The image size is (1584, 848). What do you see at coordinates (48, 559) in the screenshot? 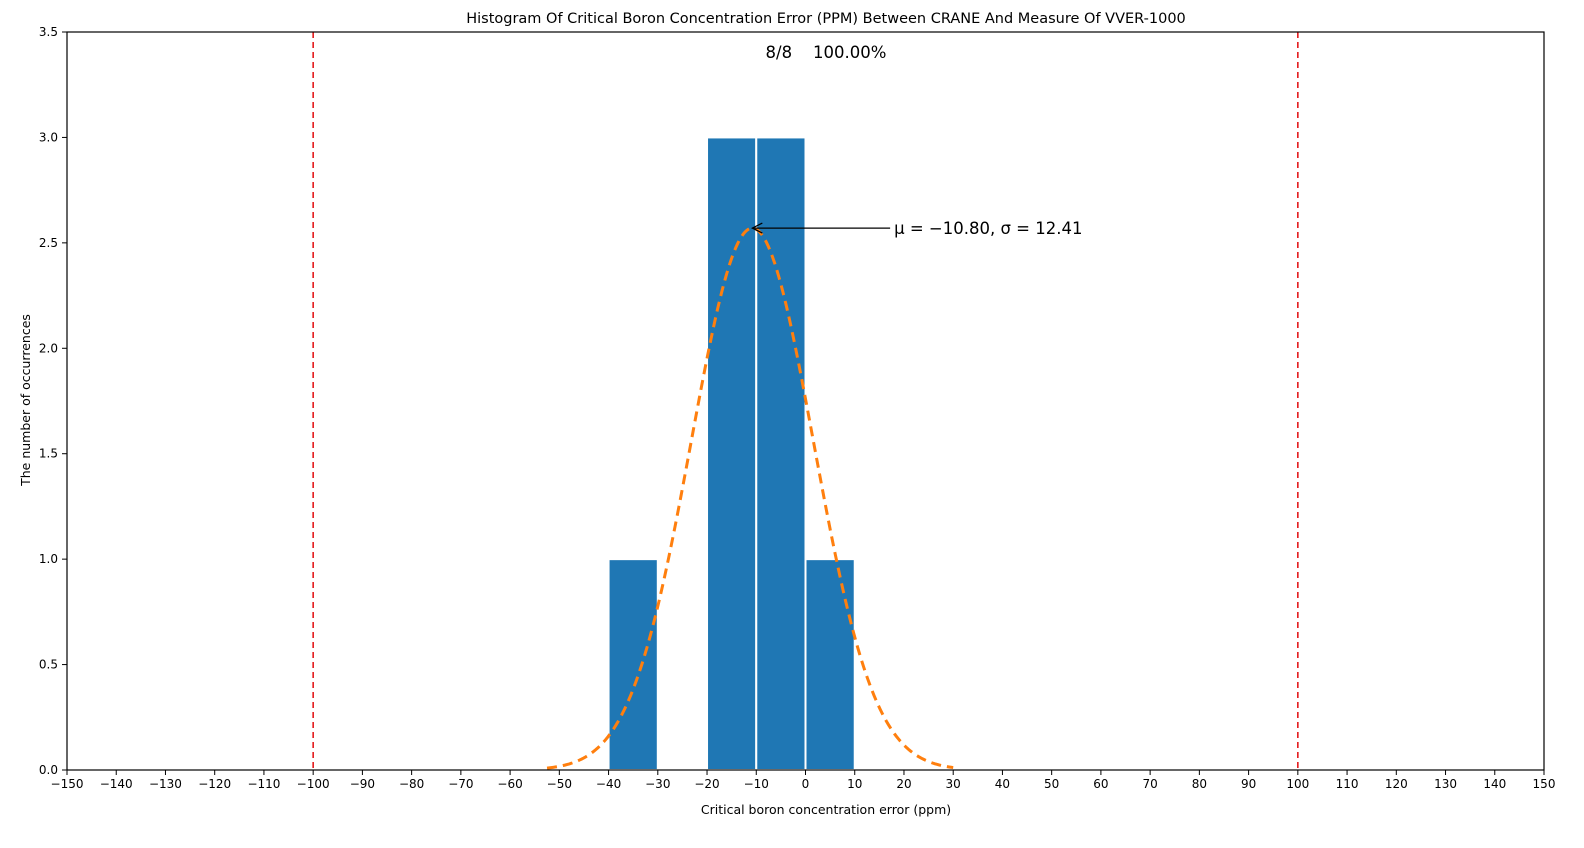
I see `y-tick-label: 1.0` at bounding box center [48, 559].